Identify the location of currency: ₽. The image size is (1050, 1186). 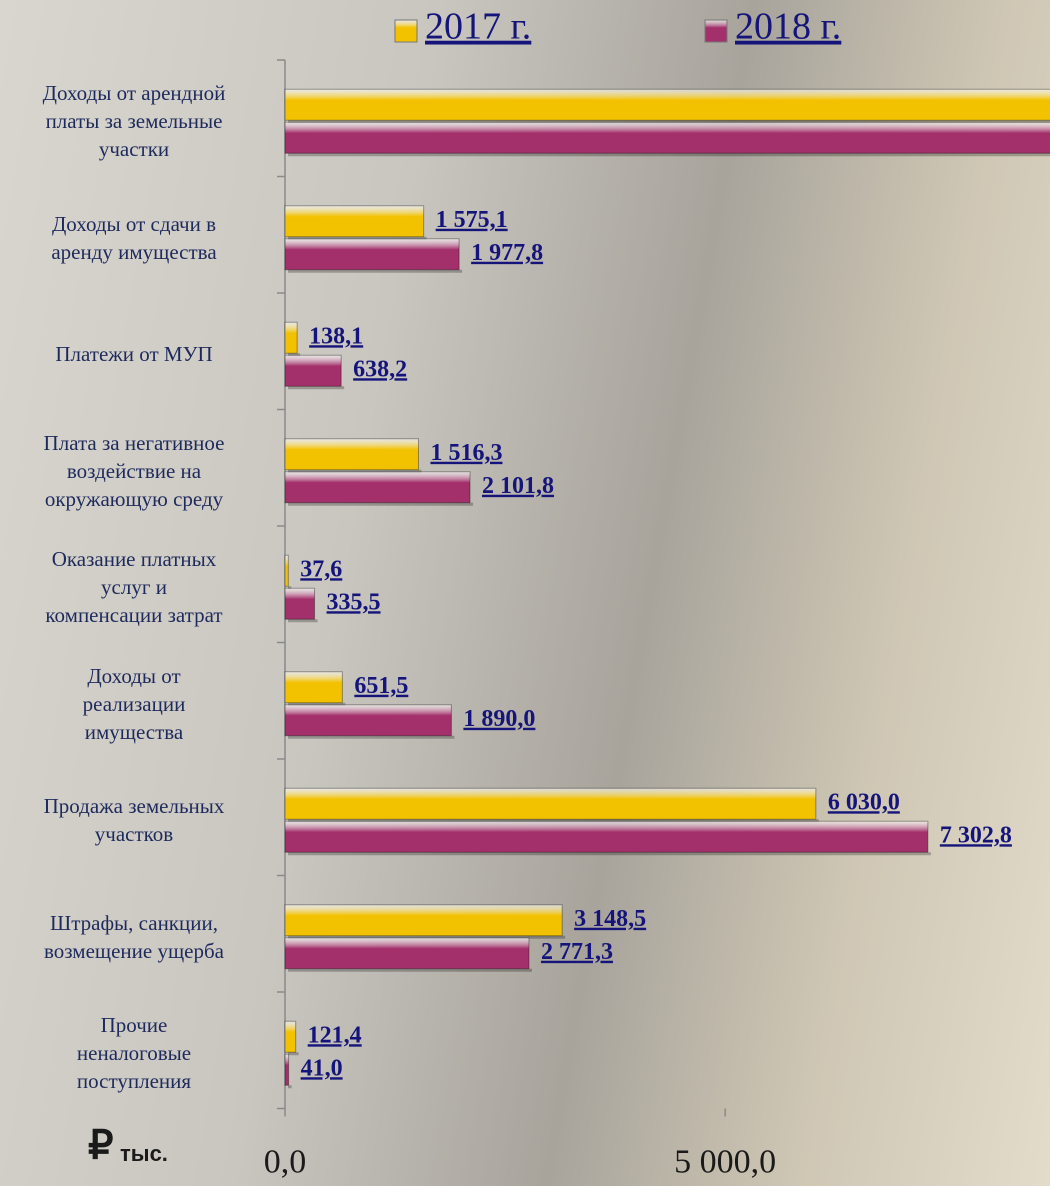
(100, 1146).